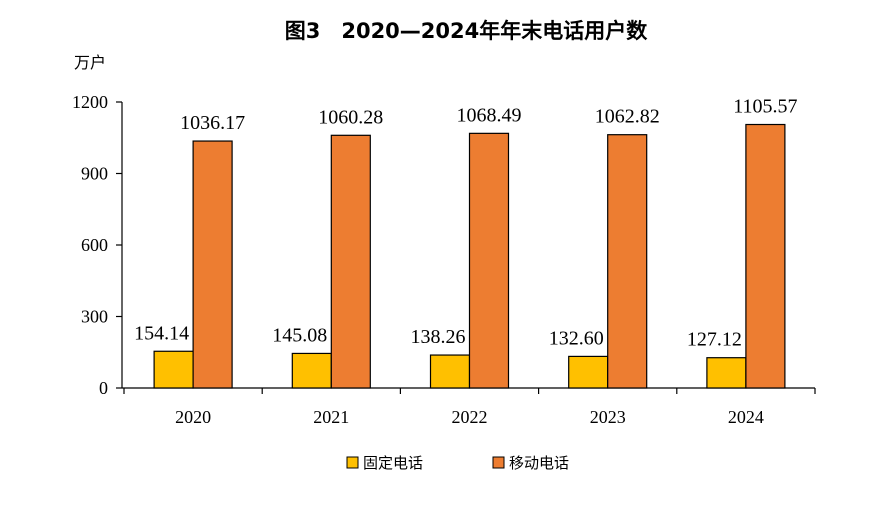 This screenshot has height=510, width=888. I want to click on legend-label: 固定电话, so click(393, 463).